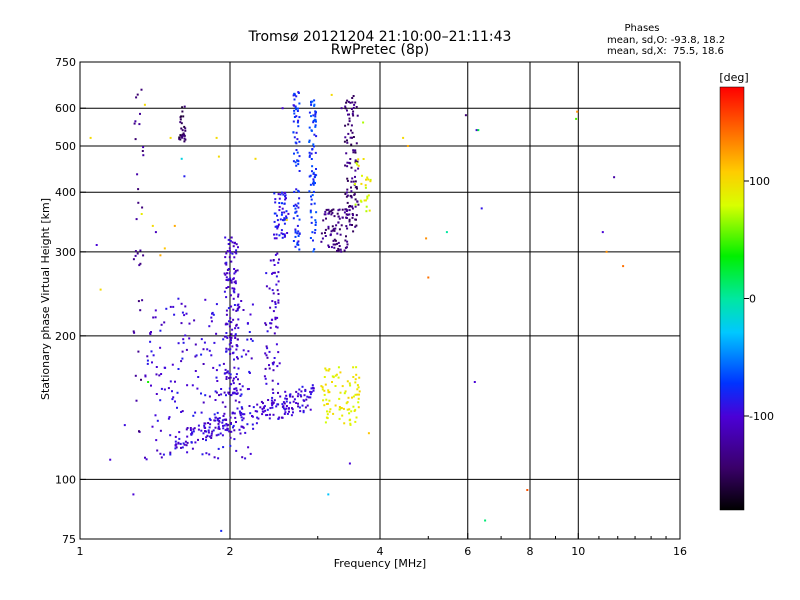  What do you see at coordinates (65, 252) in the screenshot?
I see `y-tick-label: 300` at bounding box center [65, 252].